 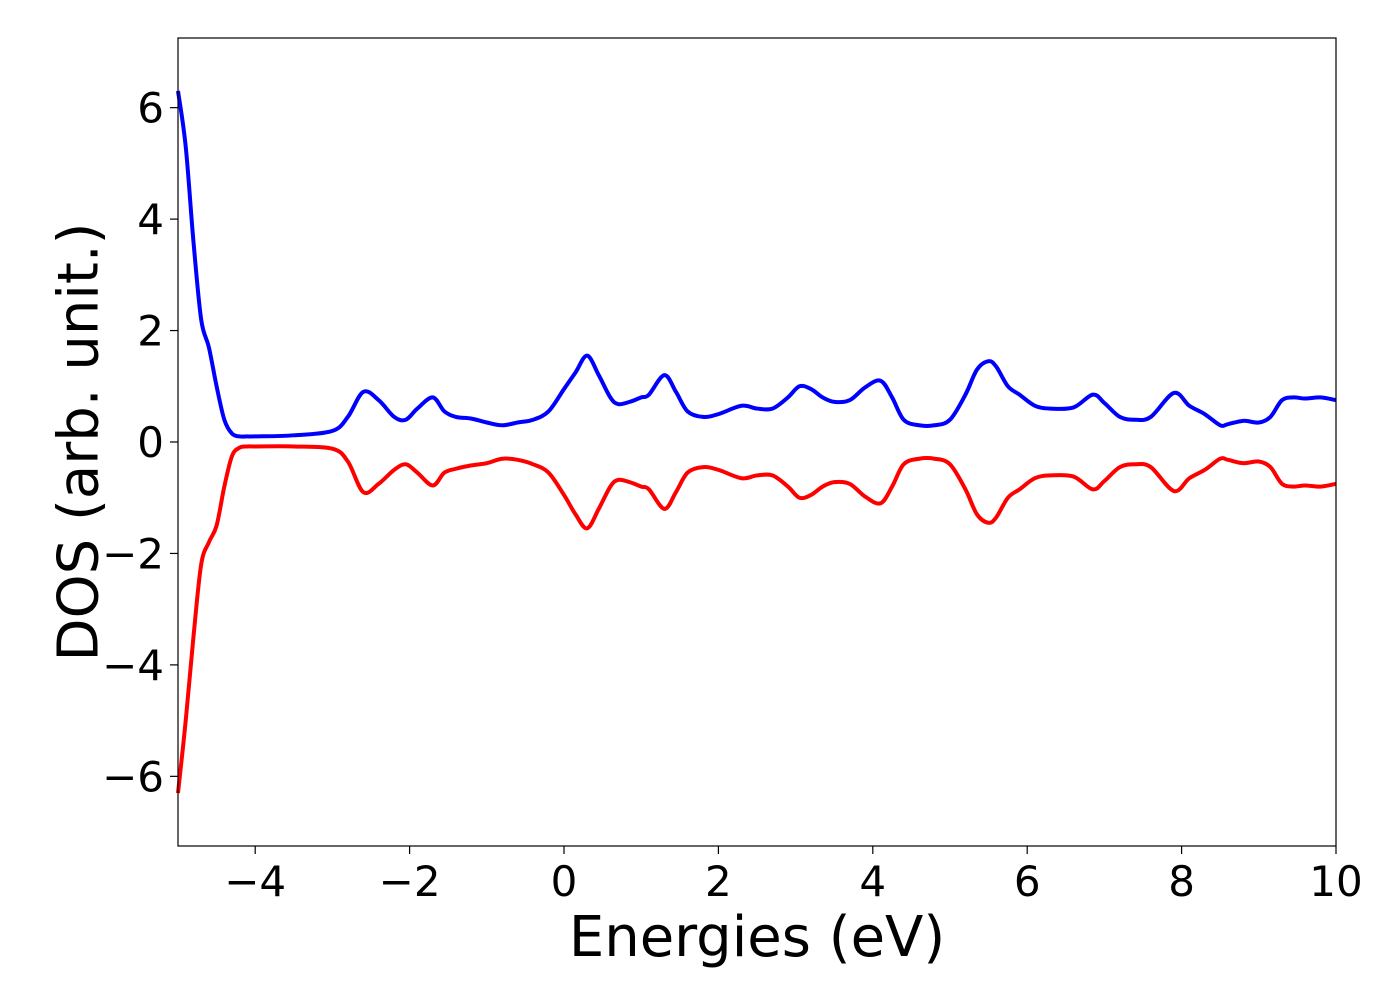 I want to click on x-tick-label: 4, so click(x=872, y=881).